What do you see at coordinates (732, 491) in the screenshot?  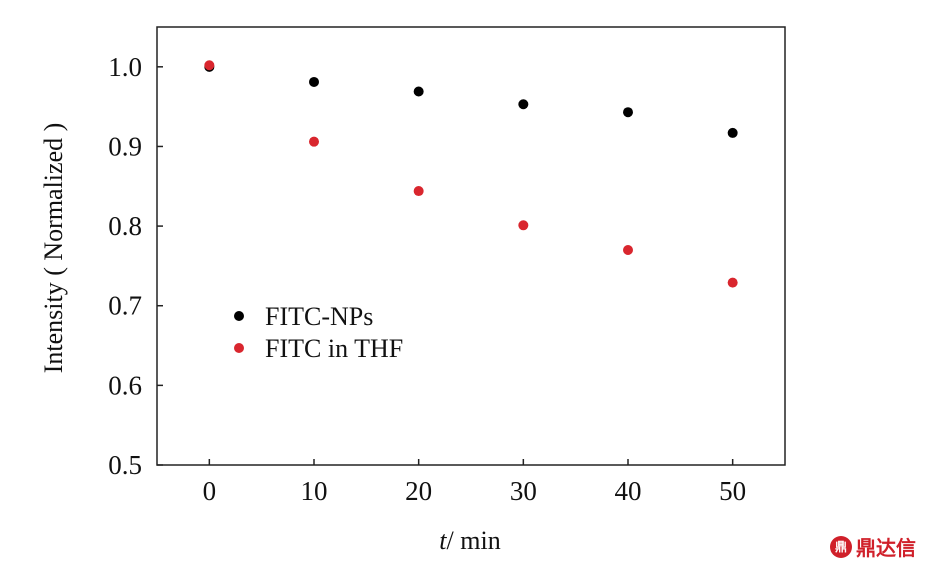 I see `x-tick-label: 50` at bounding box center [732, 491].